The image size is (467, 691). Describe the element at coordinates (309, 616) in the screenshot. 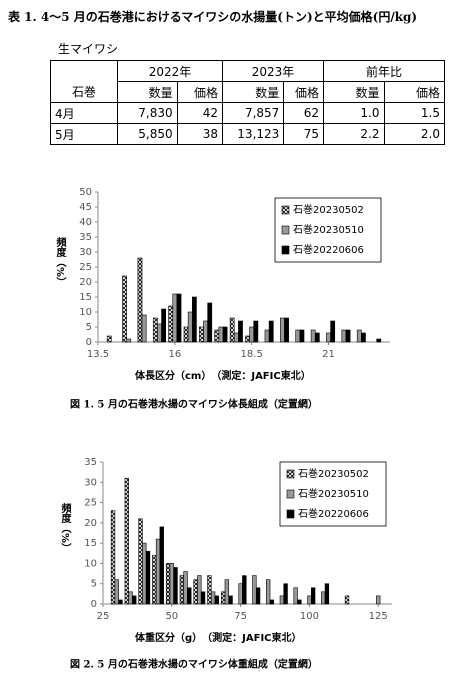

I see `x-tick-label: 100` at that location.